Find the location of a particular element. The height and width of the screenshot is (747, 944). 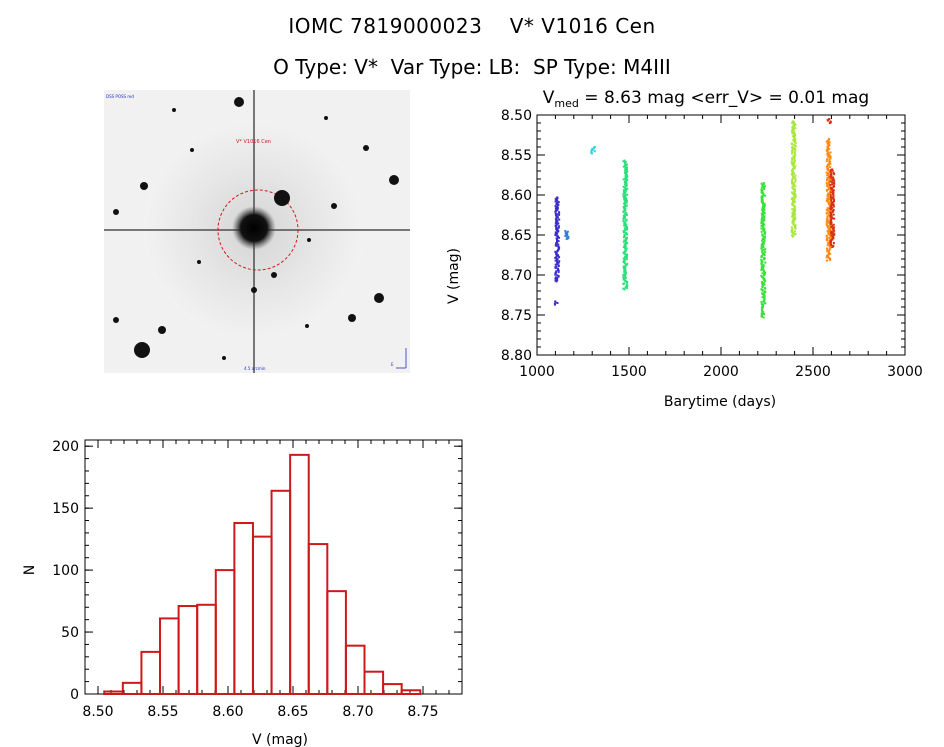

sky-corner-label: DSS POSS red is located at coordinates (120, 96).